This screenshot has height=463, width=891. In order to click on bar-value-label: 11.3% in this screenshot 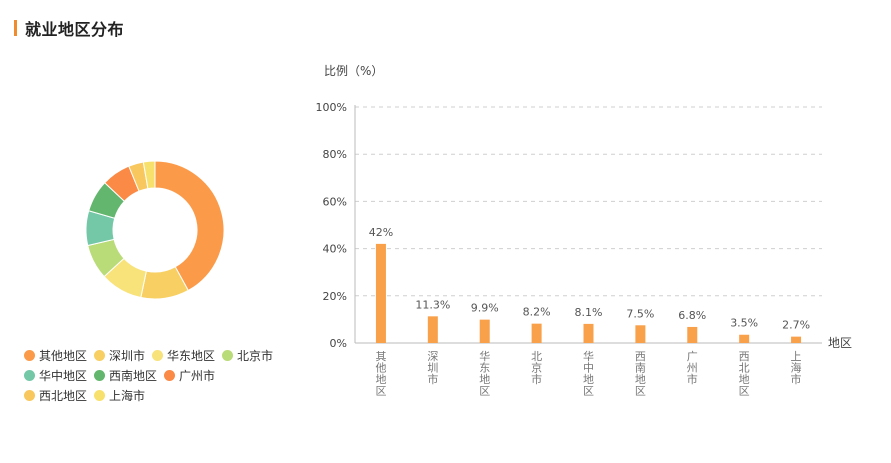, I will do `click(432, 304)`.